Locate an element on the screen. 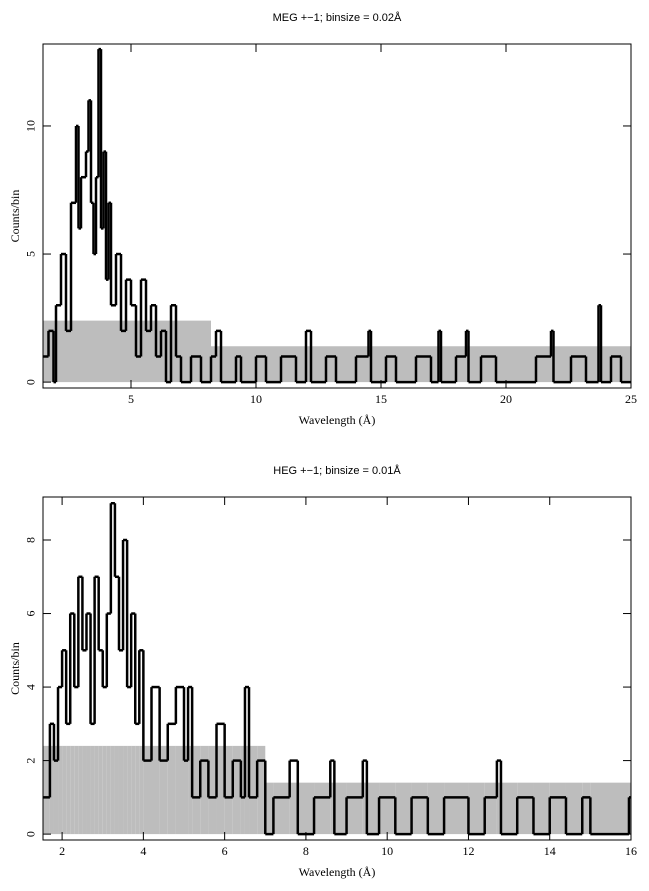 This screenshot has height=891, width=649. chart-title: MEG +−1; binsize = 0.02Å is located at coordinates (337, 17).